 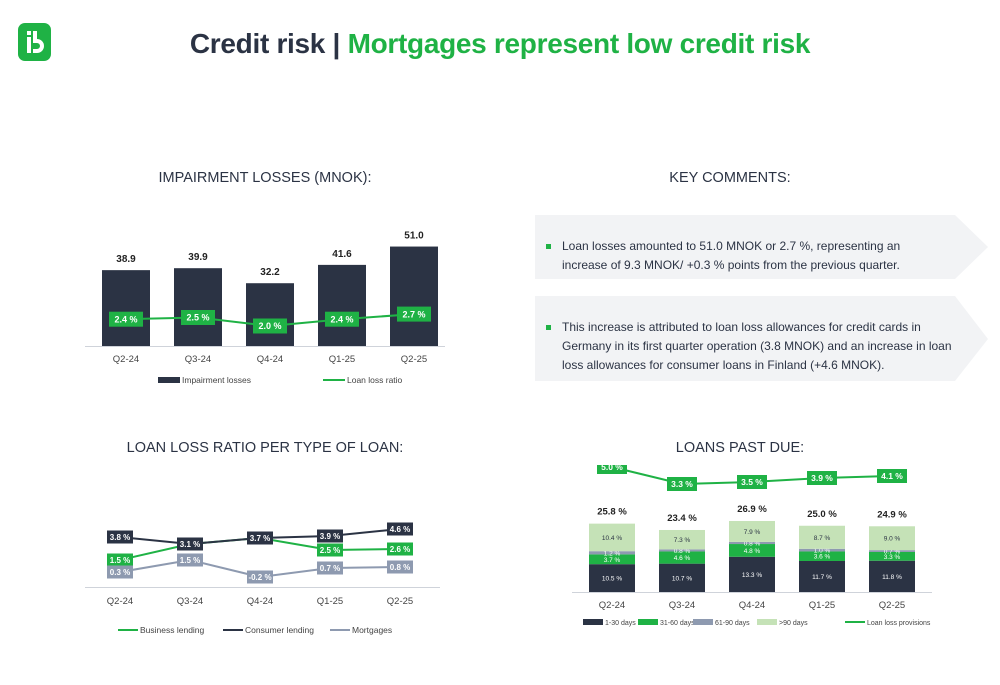 I want to click on x-tick-Q2-25: Q2-25, so click(x=414, y=359).